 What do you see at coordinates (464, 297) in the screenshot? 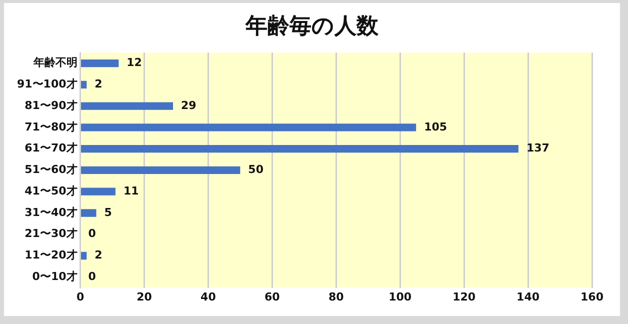
I see `x-tick-label: 120` at bounding box center [464, 297].